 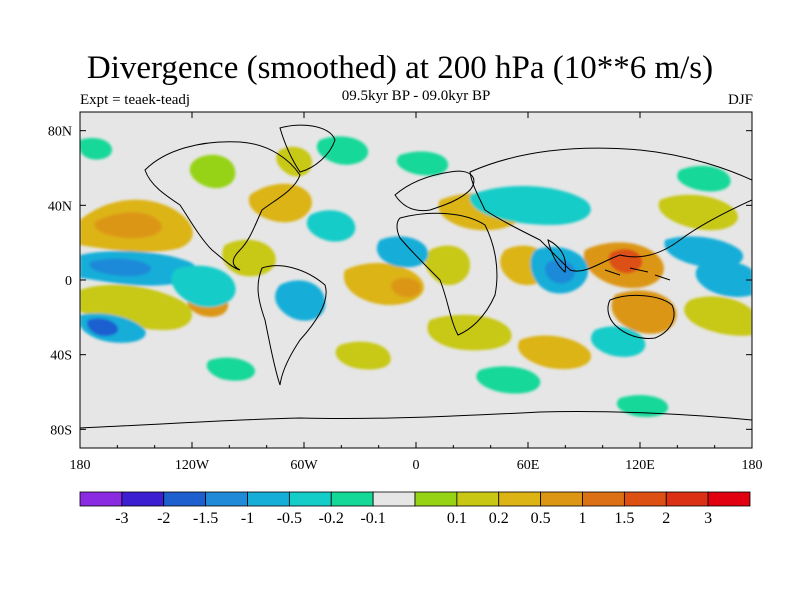 What do you see at coordinates (61, 430) in the screenshot?
I see `lat-tick-label: 80S` at bounding box center [61, 430].